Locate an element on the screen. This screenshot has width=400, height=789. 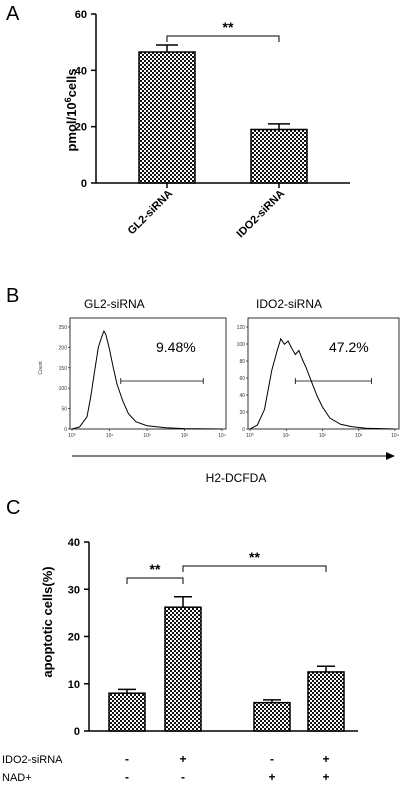
flow-plot-gl2-x-tick-label: 10³ is located at coordinates (185, 436).